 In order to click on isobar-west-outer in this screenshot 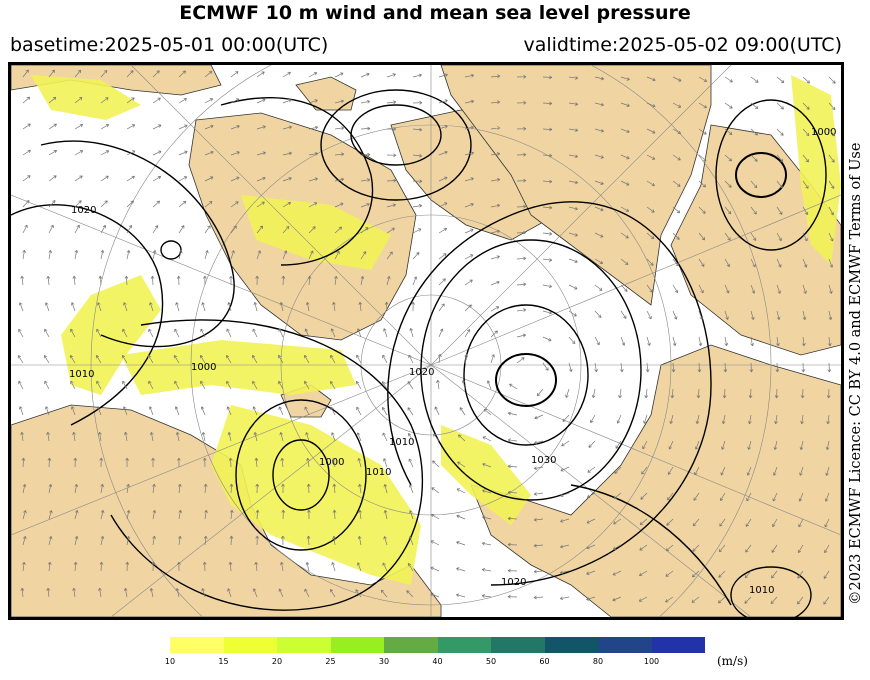, I will do `click(87, 315)`.